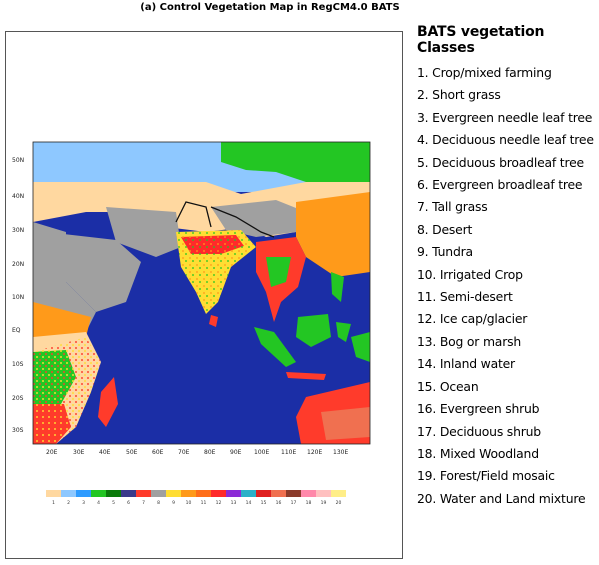 The image size is (599, 565). What do you see at coordinates (314, 452) in the screenshot?
I see `lon-label-120e: 120E` at bounding box center [314, 452].